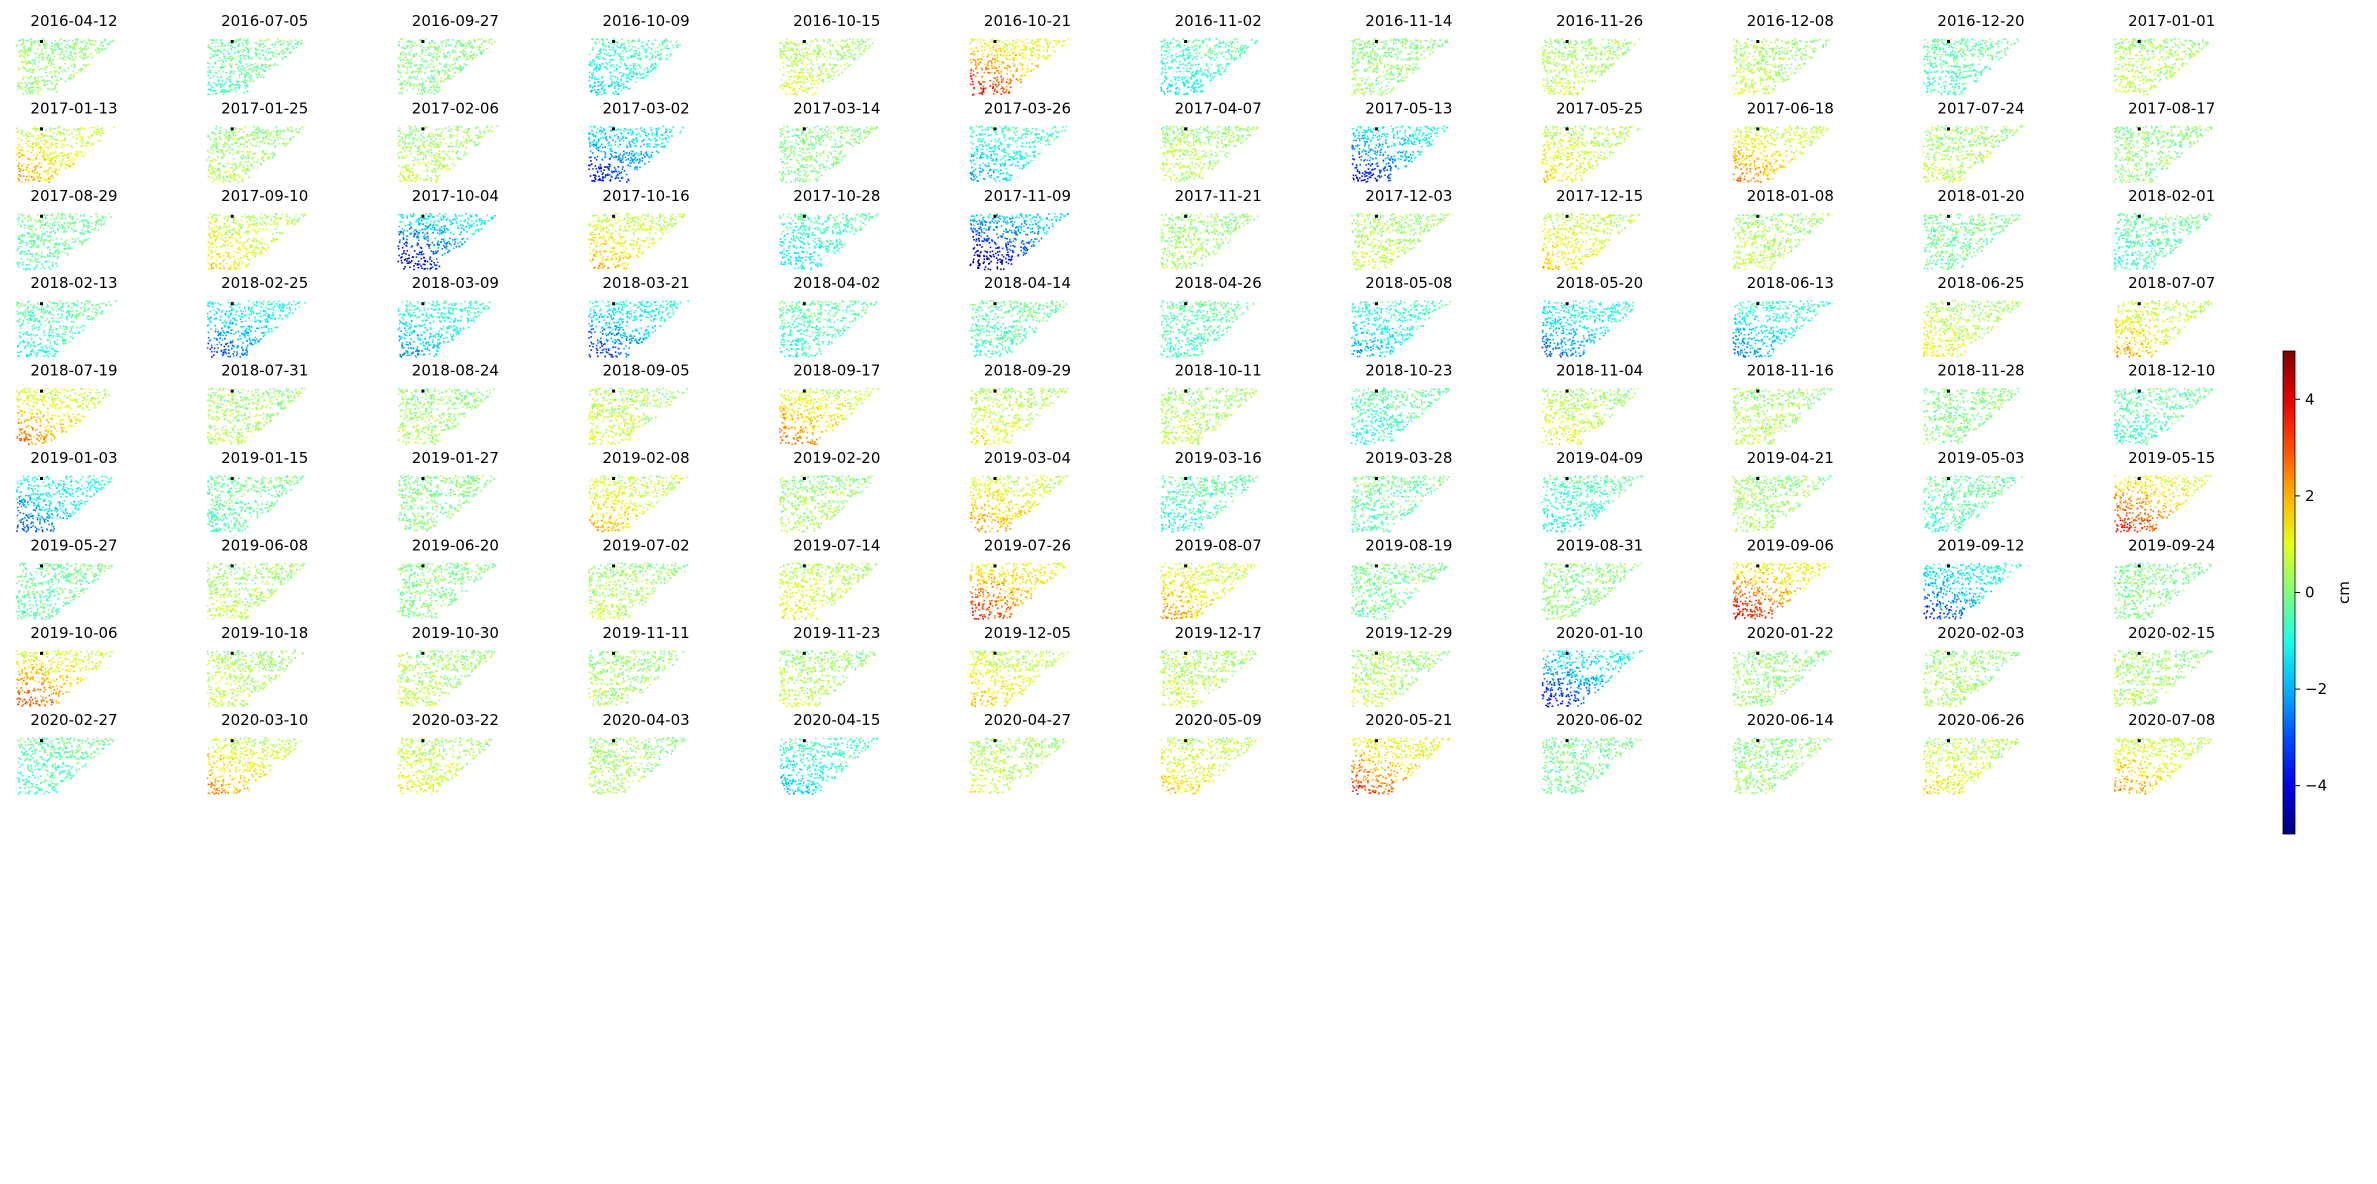 This screenshot has width=2377, height=1184. What do you see at coordinates (73, 21) in the screenshot?
I see `panel-title: 2016-04-12` at bounding box center [73, 21].